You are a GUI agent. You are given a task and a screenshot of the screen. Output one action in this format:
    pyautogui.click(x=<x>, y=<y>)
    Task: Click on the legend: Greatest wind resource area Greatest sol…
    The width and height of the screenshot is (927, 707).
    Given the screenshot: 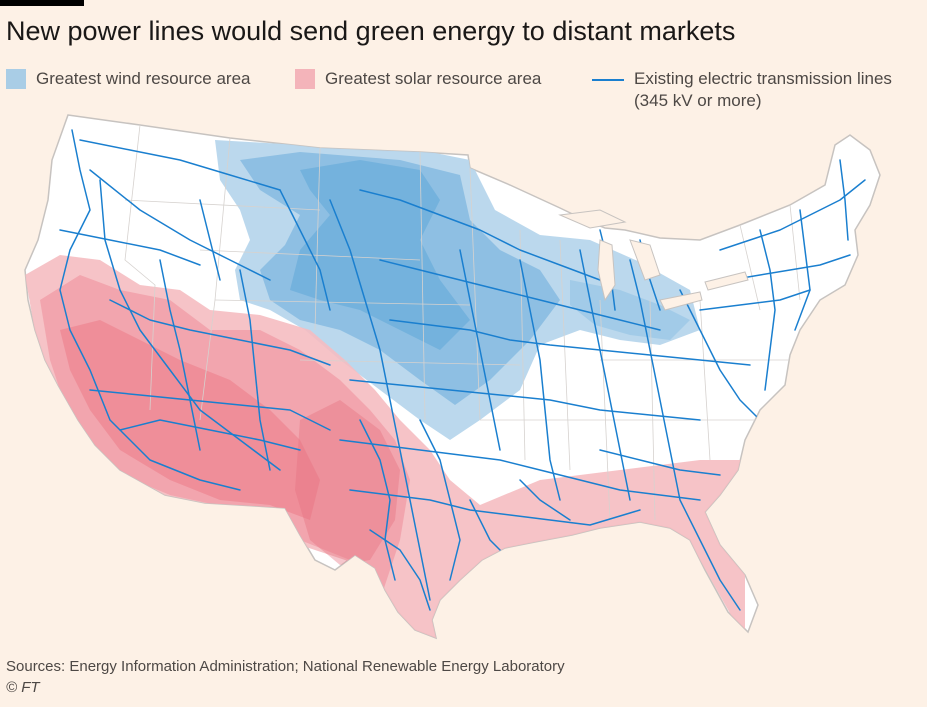 What is the action you would take?
    pyautogui.click(x=463, y=93)
    